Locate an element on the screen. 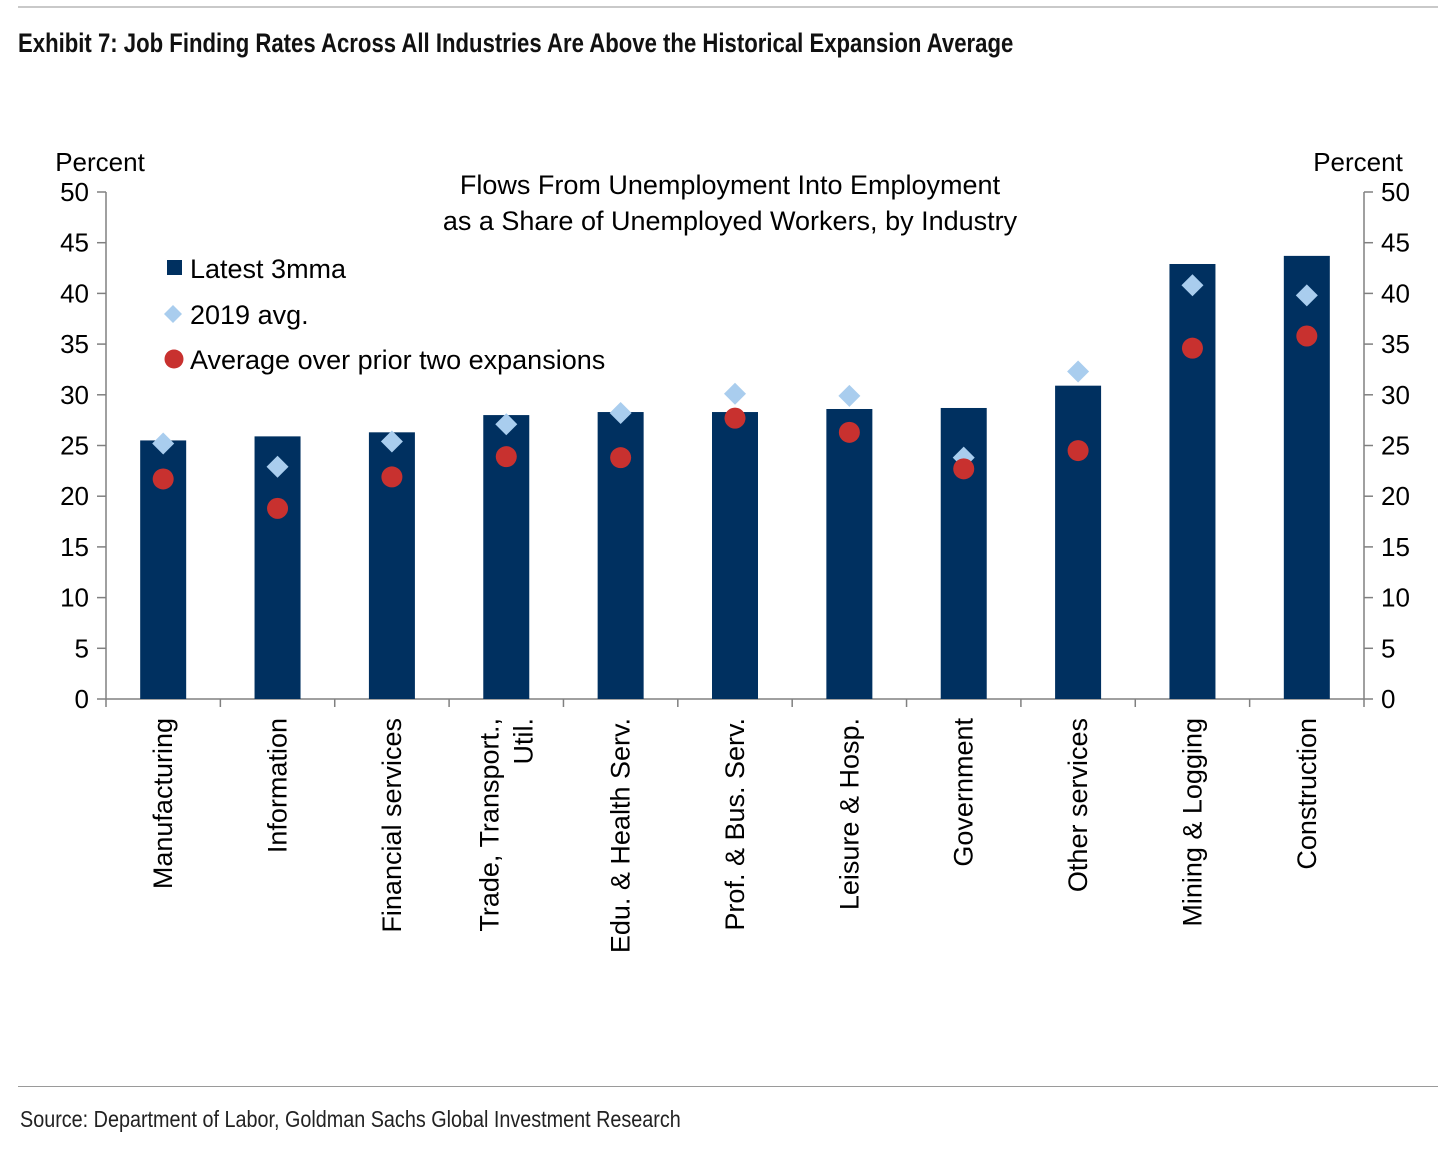 This screenshot has height=1153, width=1456. y-tick-label-right: 5 is located at coordinates (1388, 648).